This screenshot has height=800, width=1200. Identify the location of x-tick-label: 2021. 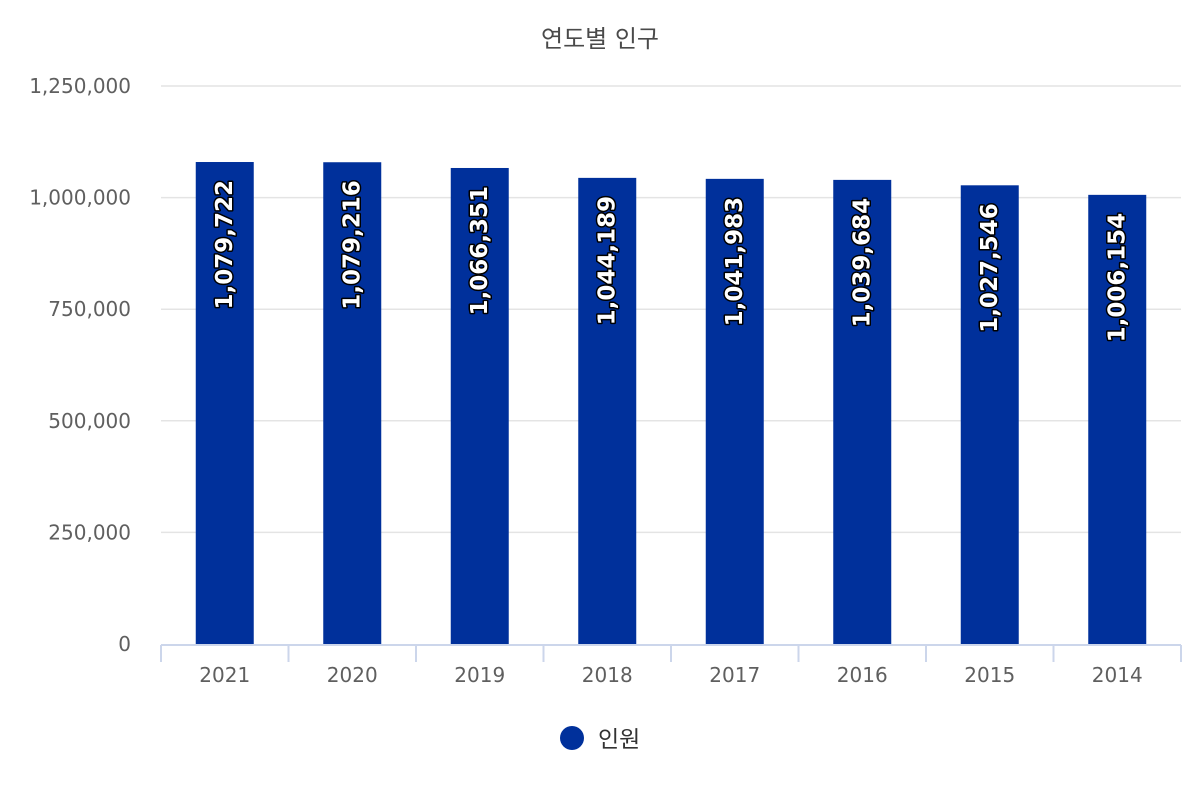
(224, 675).